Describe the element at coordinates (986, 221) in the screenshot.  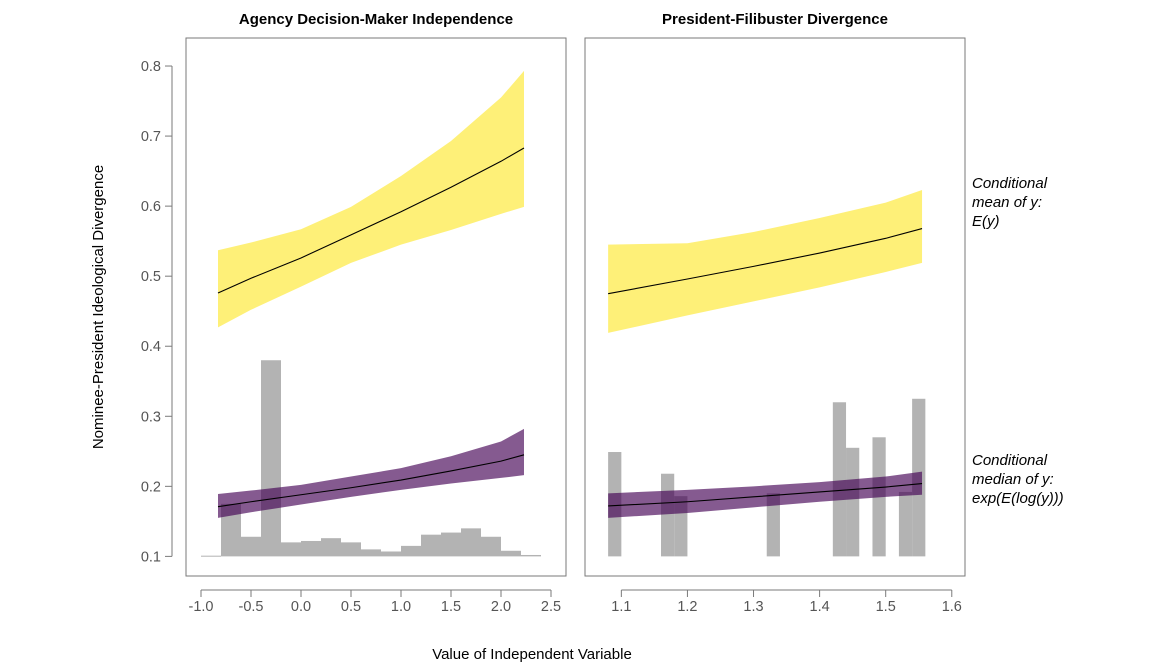
I see `right-label-mean-line: E(y)` at that location.